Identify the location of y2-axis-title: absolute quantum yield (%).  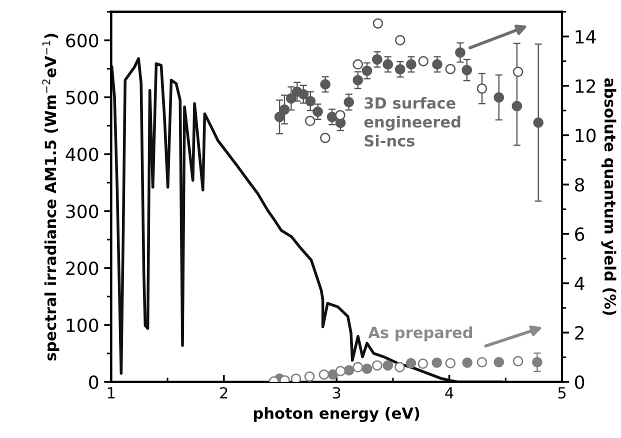
(608, 196).